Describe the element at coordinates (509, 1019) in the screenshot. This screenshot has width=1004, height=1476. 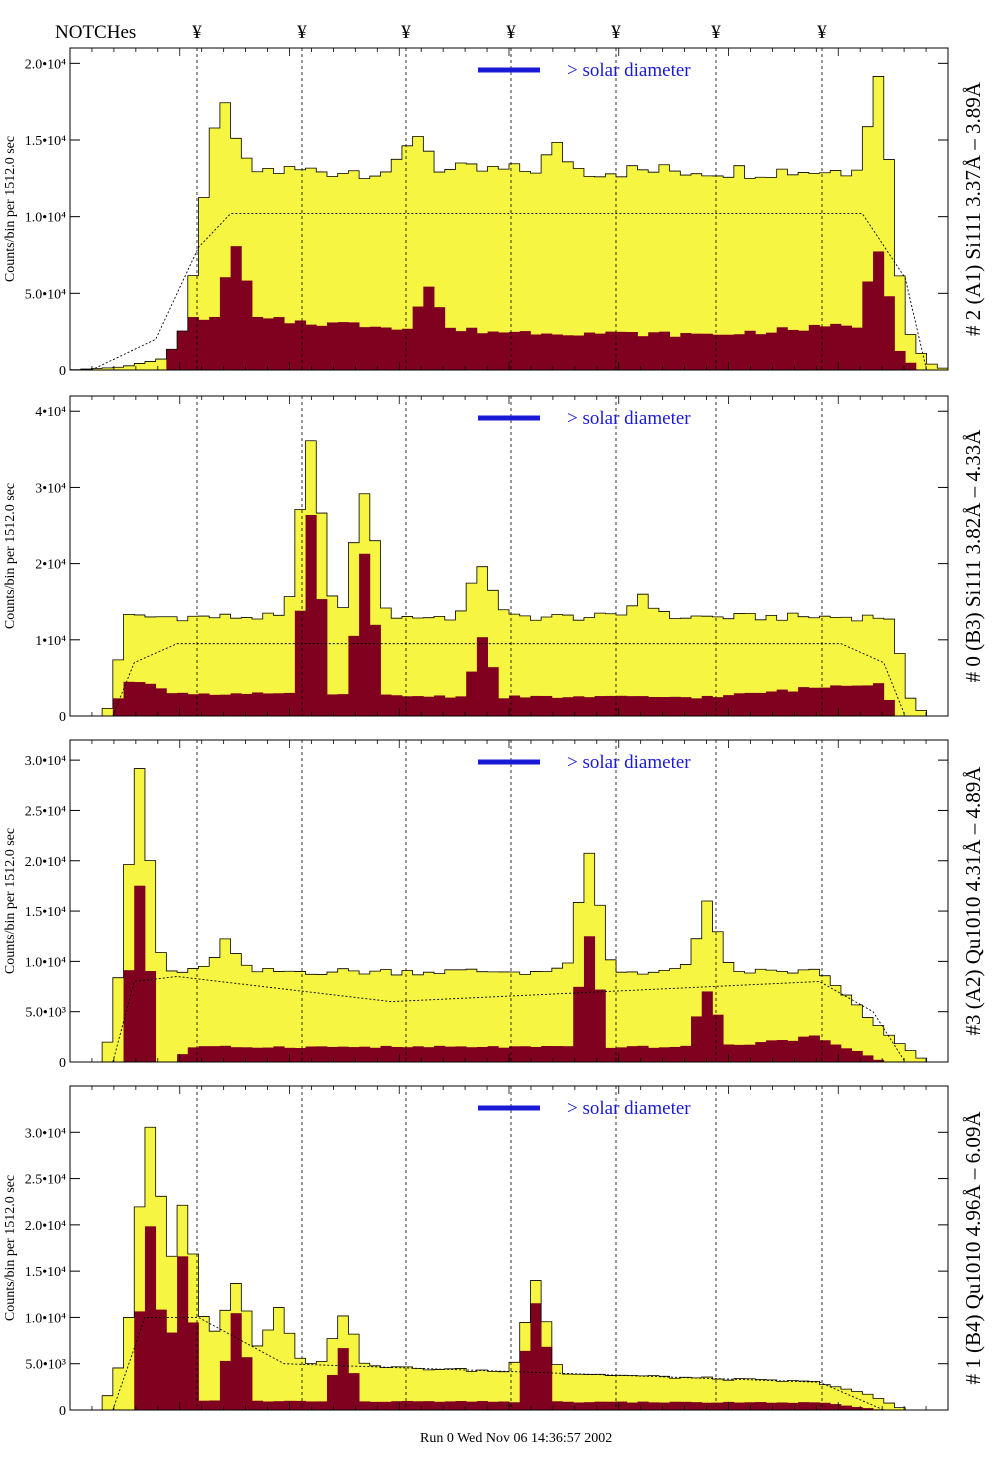
I see `model-curve` at that location.